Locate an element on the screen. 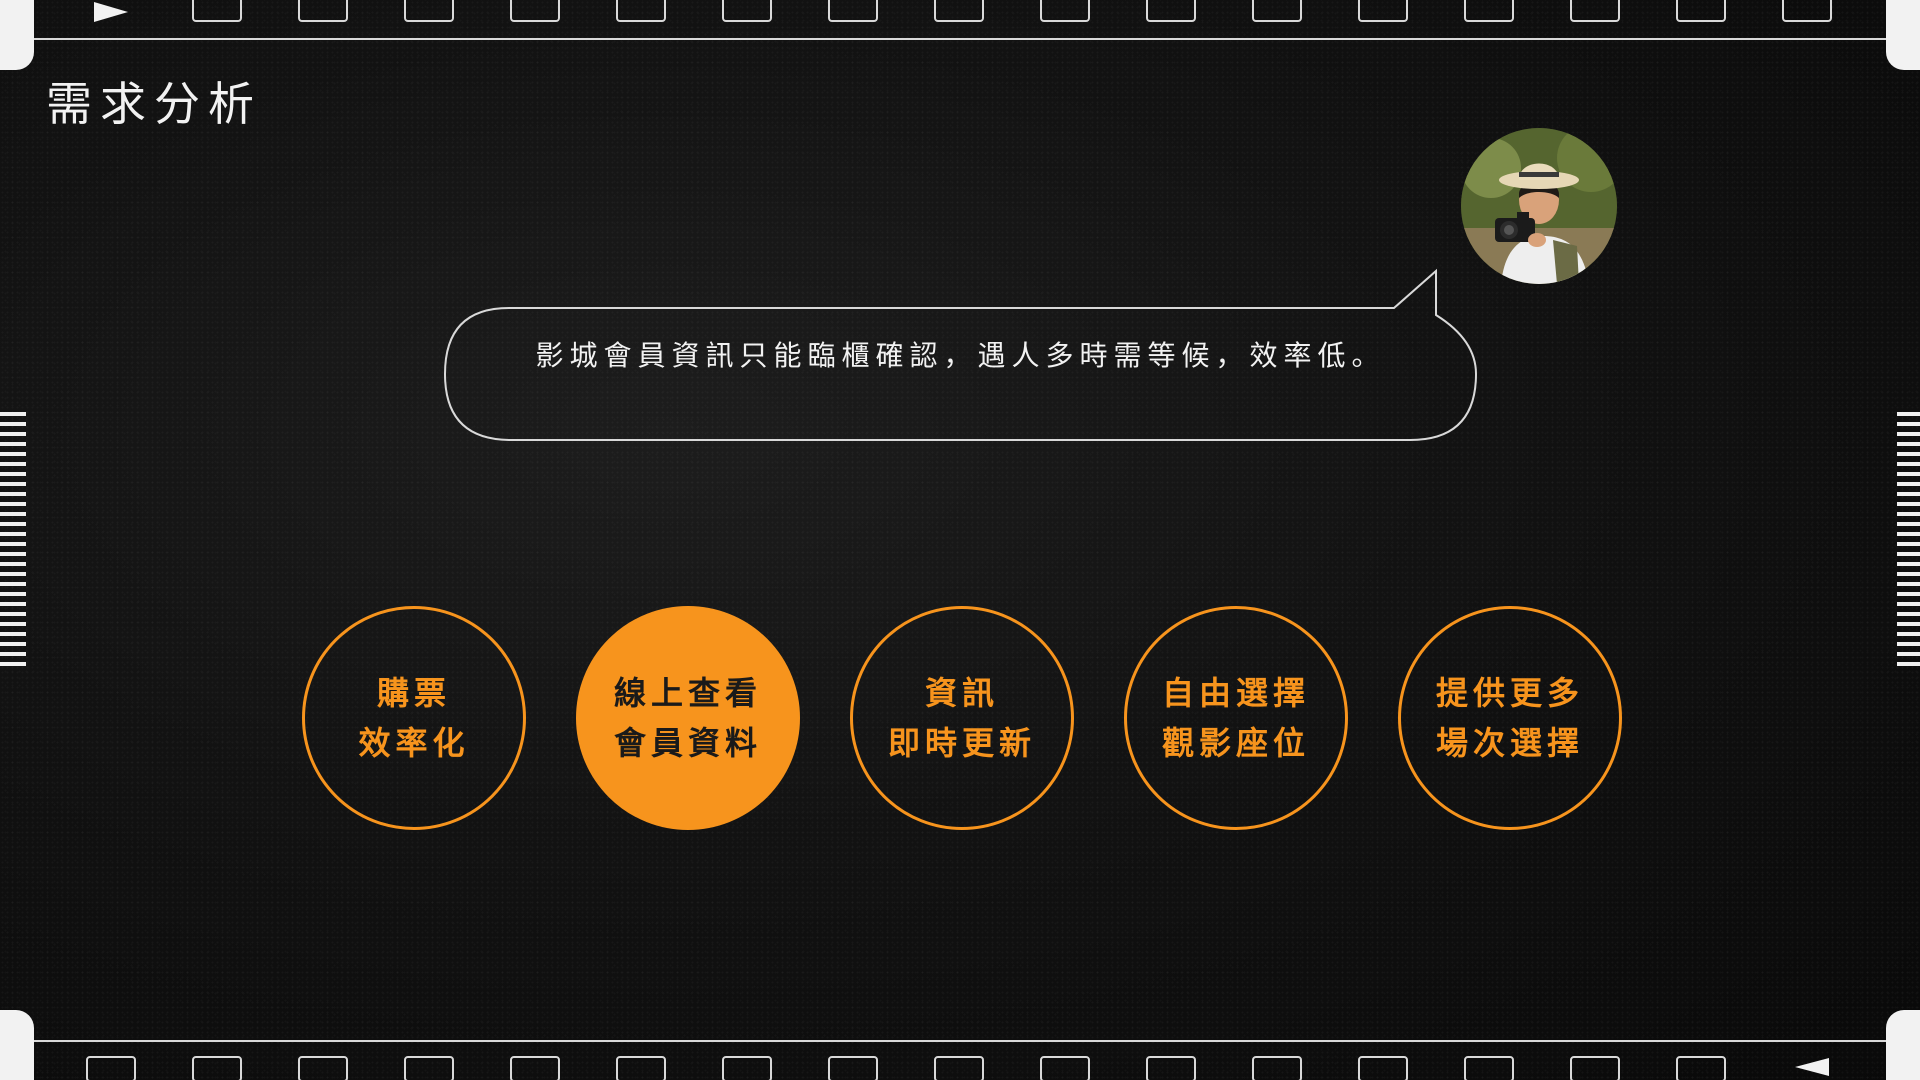 This screenshot has height=1080, width=1920. user-photo-avatar is located at coordinates (1539, 206).